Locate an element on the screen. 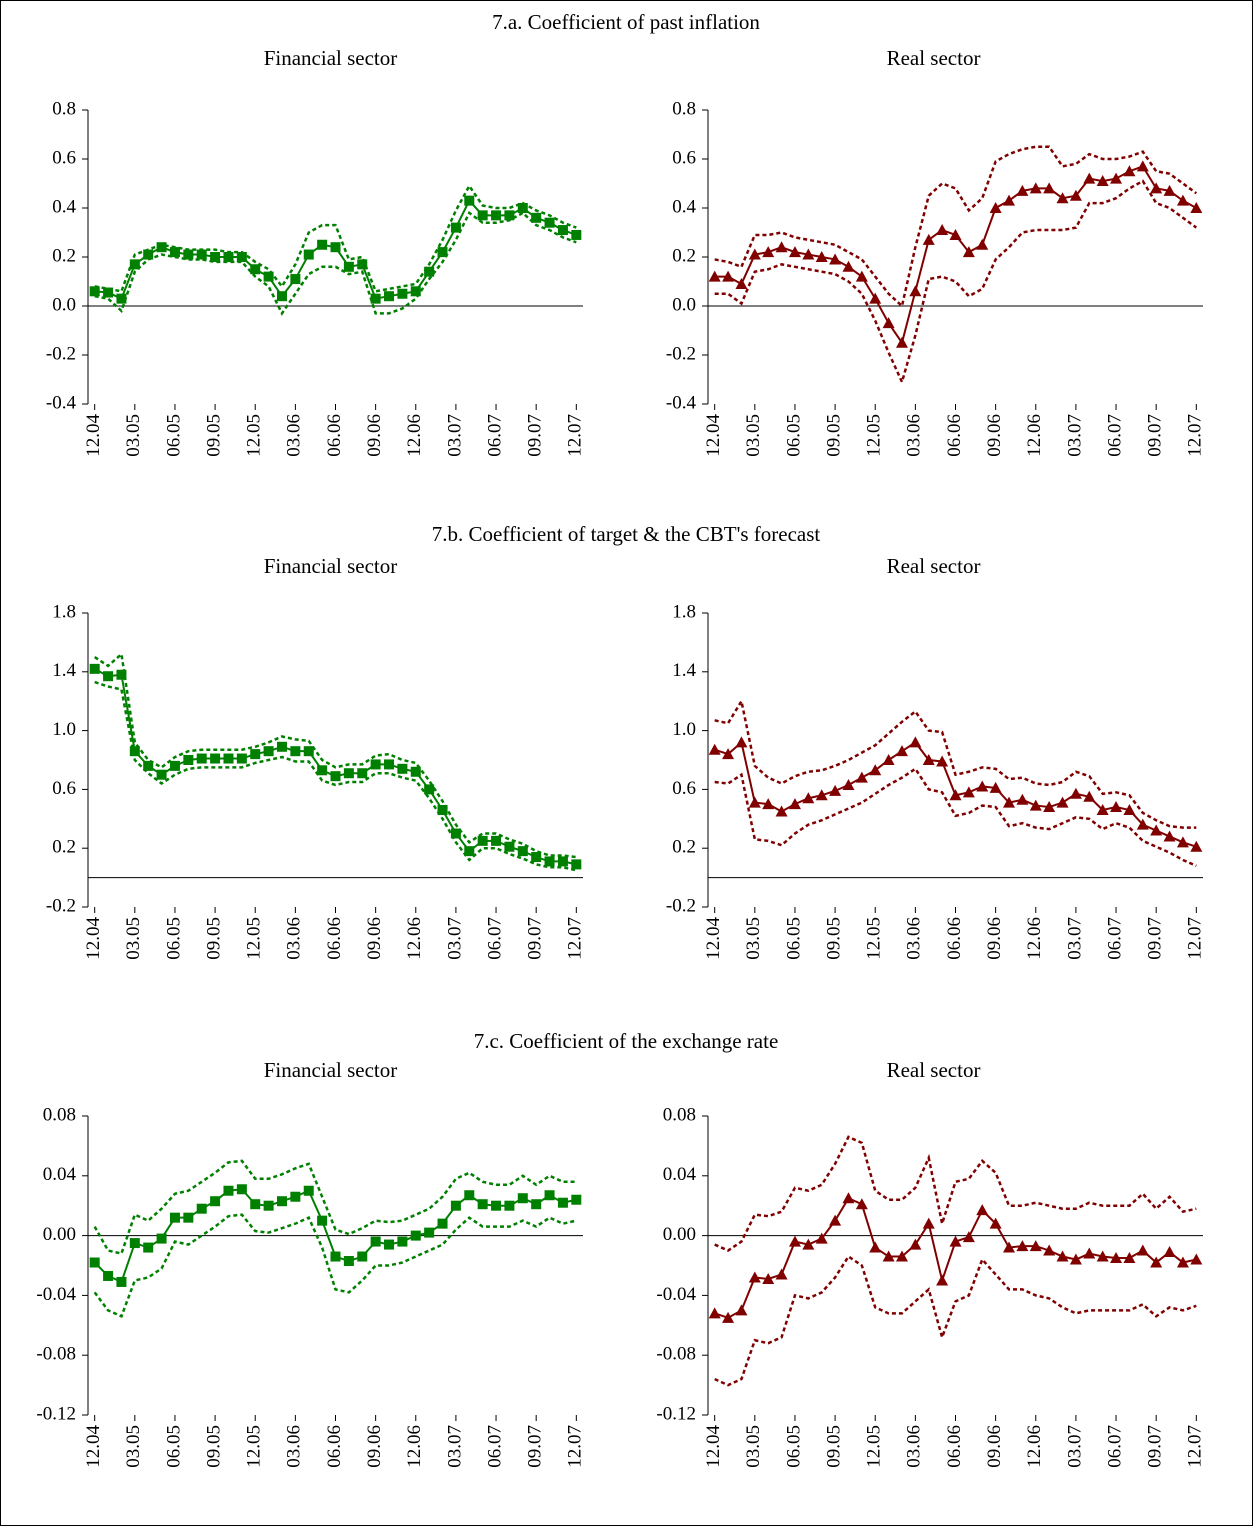  x-tick-label: 12.07 is located at coordinates (1195, 938).